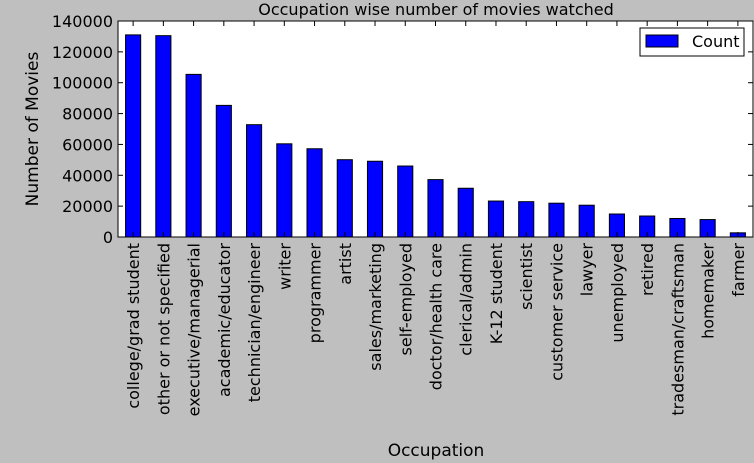 This screenshot has width=754, height=463. What do you see at coordinates (33, 129) in the screenshot?
I see `y-axis-label: Number of Movies` at bounding box center [33, 129].